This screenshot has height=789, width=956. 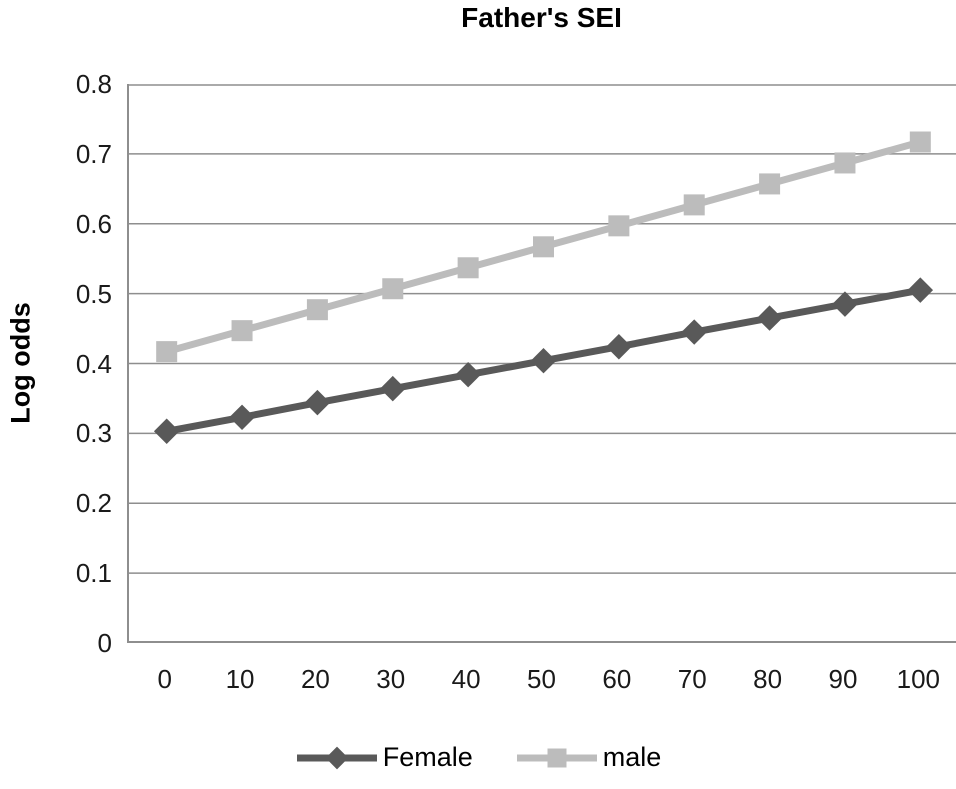 I want to click on x-axis-tick-label: 60, so click(x=617, y=679).